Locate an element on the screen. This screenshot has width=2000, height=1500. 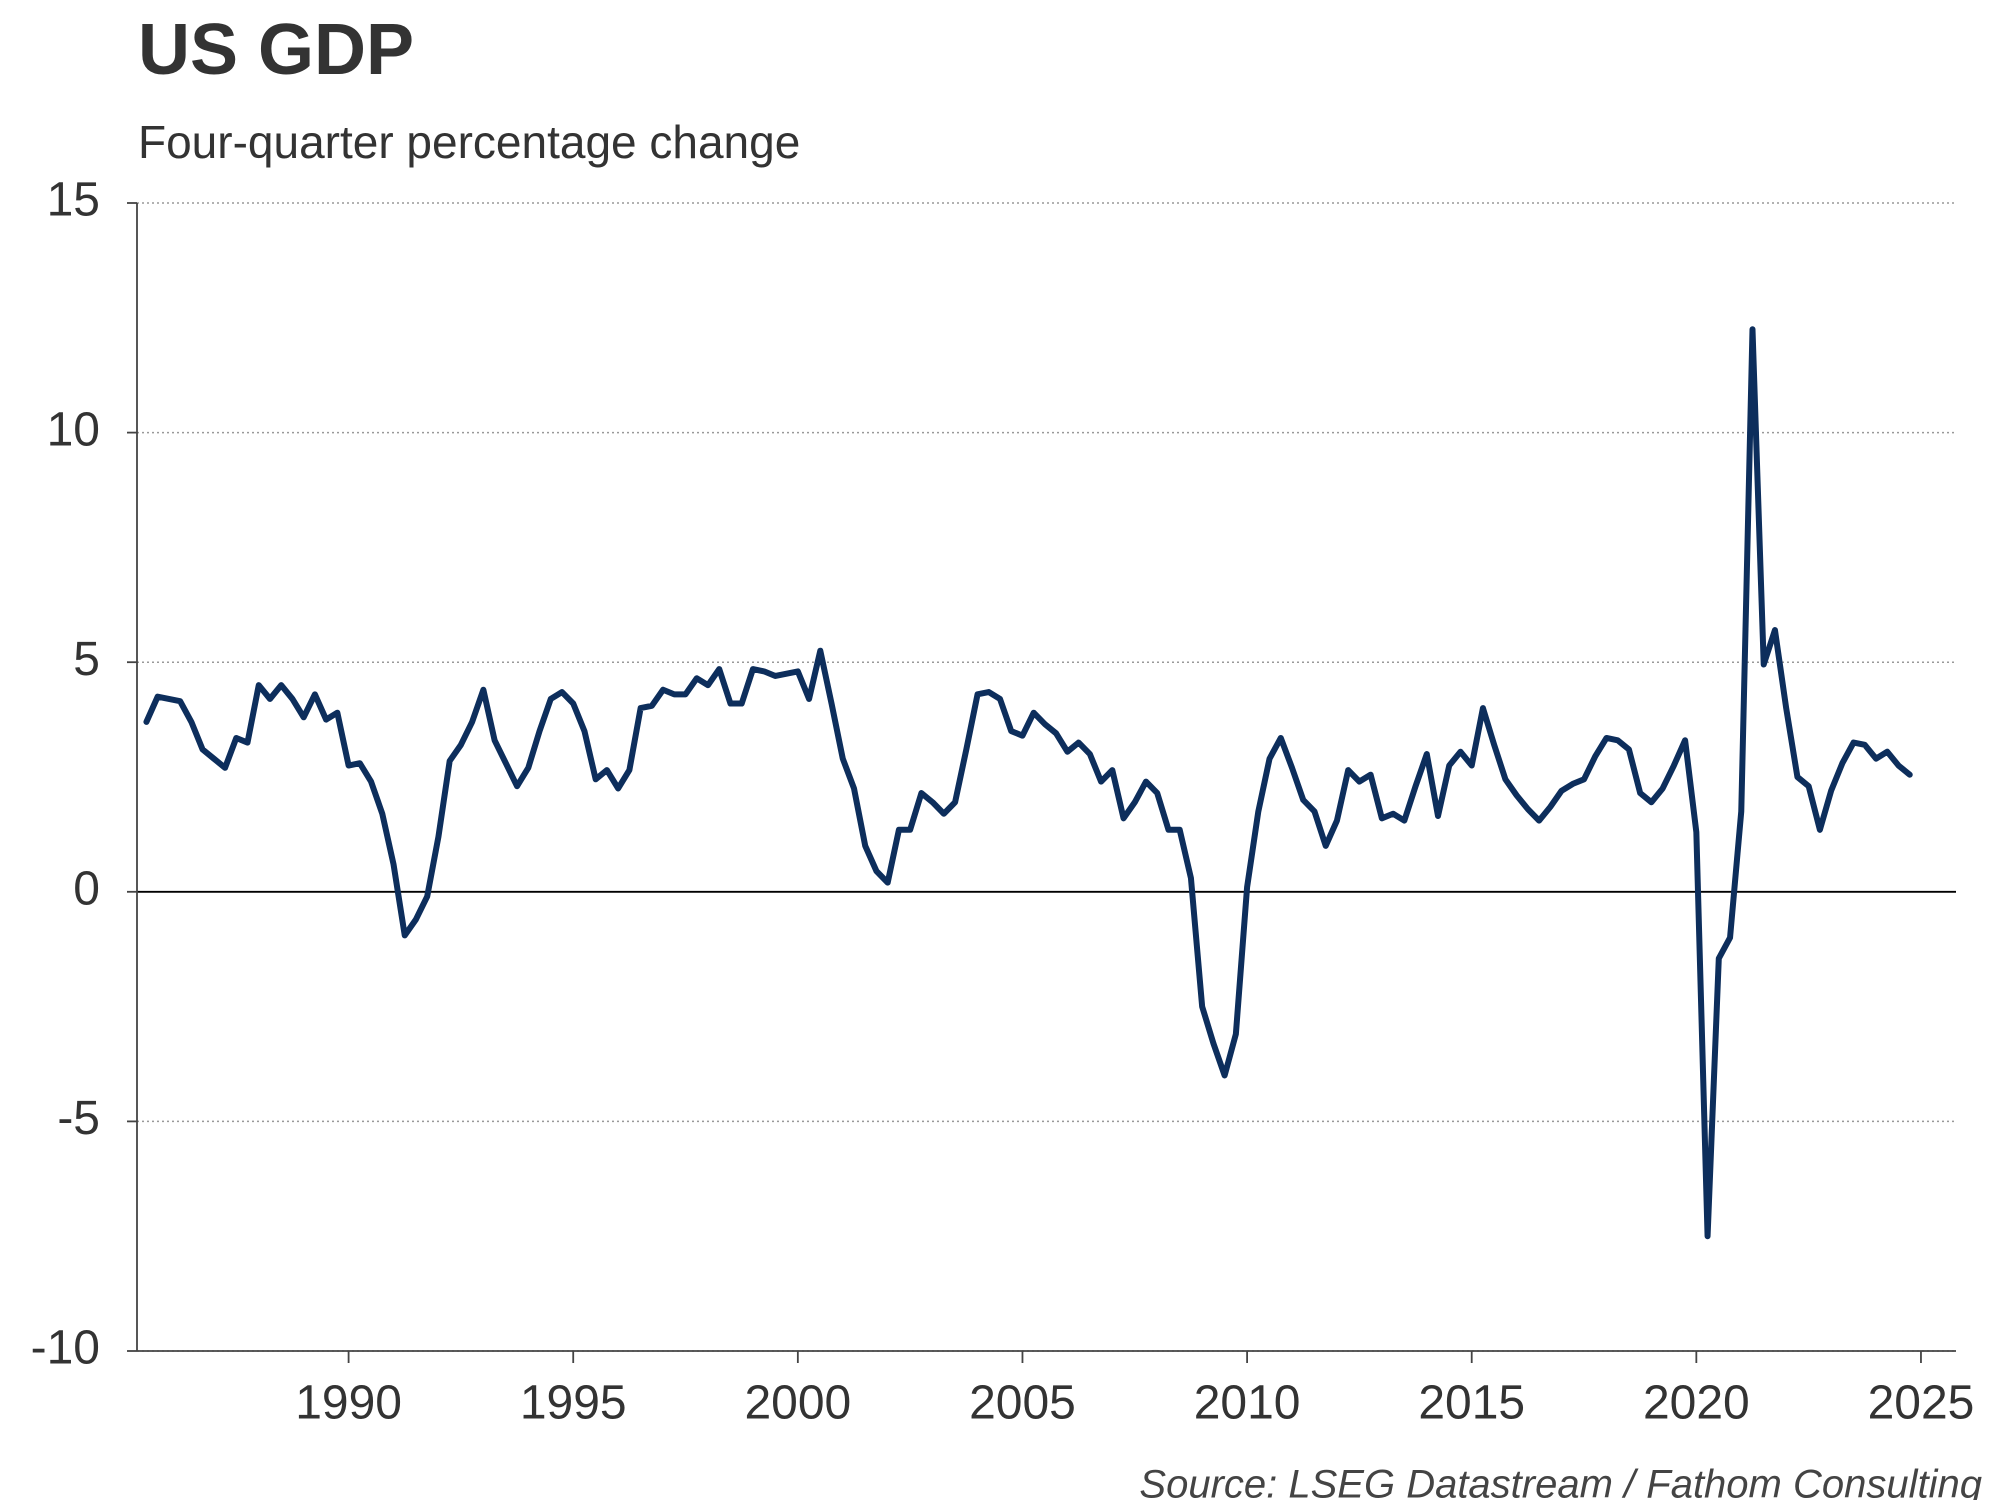
x-tick-label: 2005 is located at coordinates (1022, 1403).